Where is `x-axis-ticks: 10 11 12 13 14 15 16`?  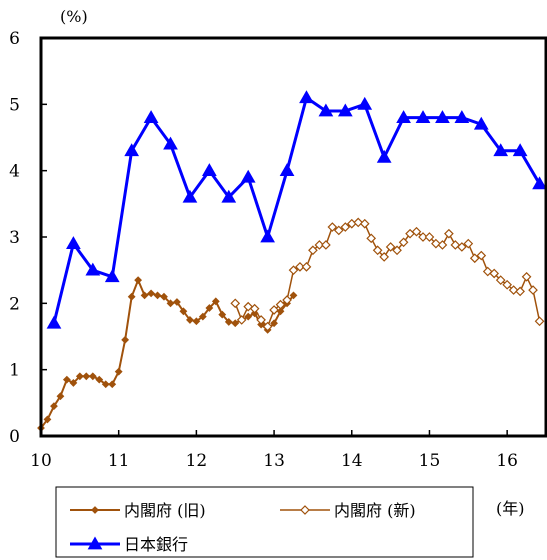
x-axis-ticks: 10 11 12 13 14 15 16 is located at coordinates (274, 450).